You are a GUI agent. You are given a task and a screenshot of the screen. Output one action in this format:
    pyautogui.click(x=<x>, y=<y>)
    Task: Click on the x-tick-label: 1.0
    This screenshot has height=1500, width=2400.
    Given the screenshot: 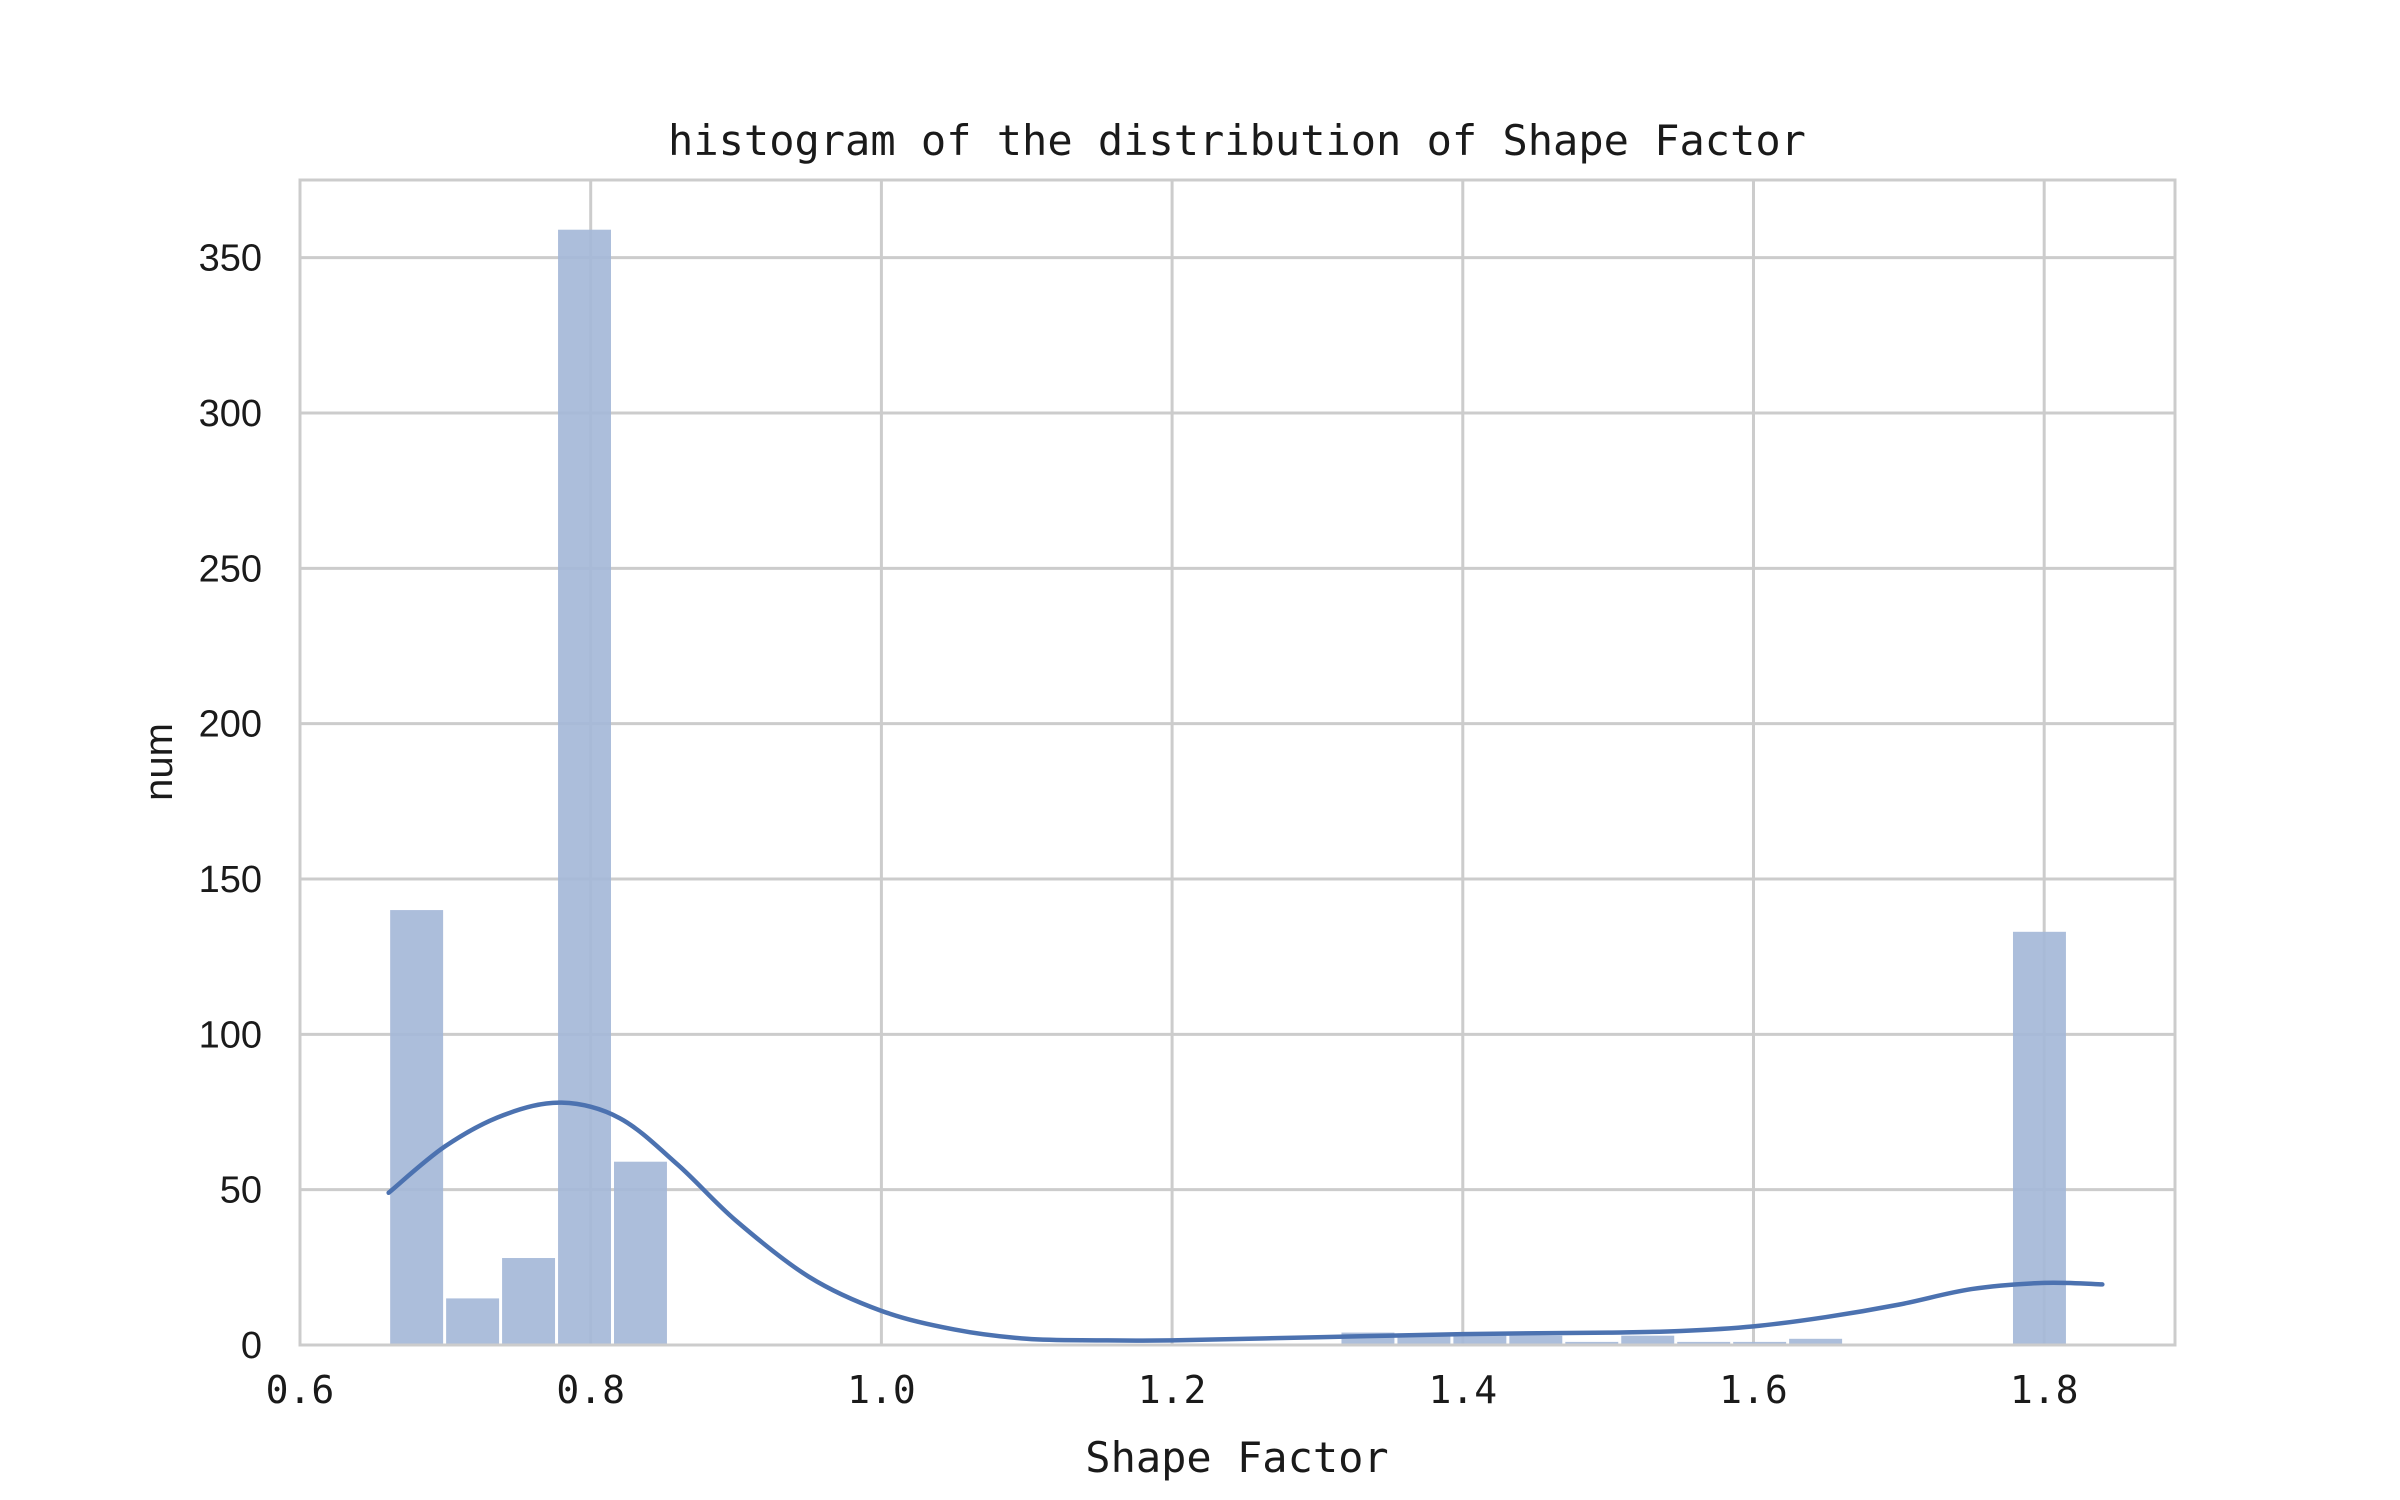 What is the action you would take?
    pyautogui.click(x=881, y=1390)
    